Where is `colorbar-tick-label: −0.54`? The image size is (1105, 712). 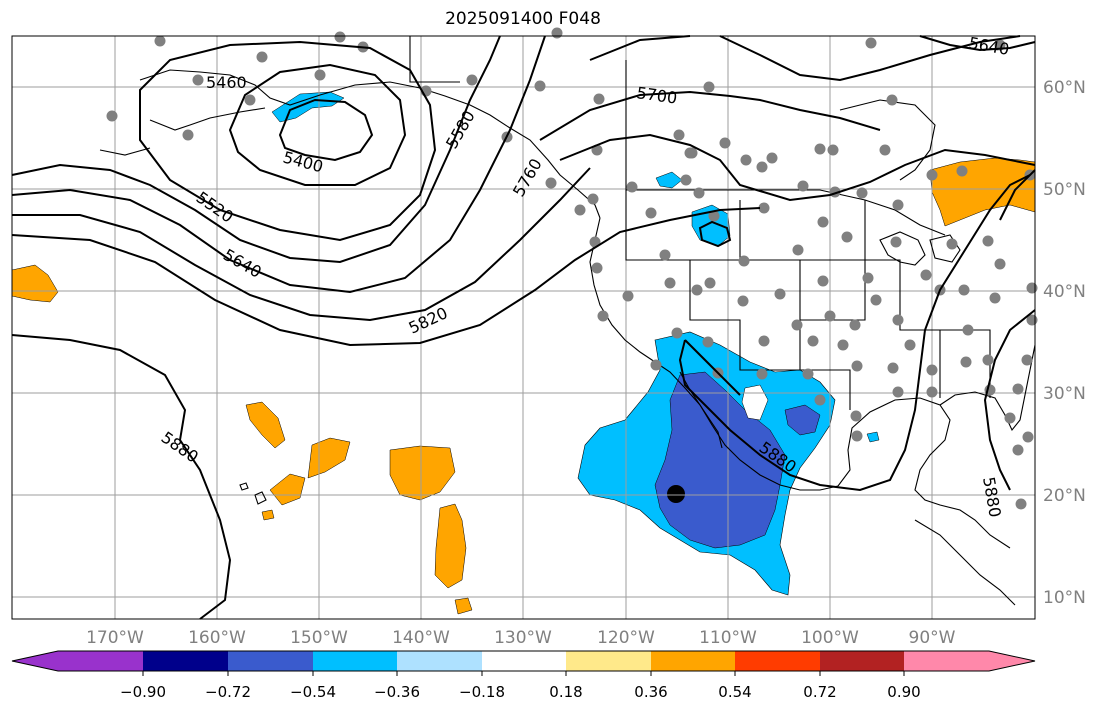
colorbar-tick-label: −0.54 is located at coordinates (313, 692).